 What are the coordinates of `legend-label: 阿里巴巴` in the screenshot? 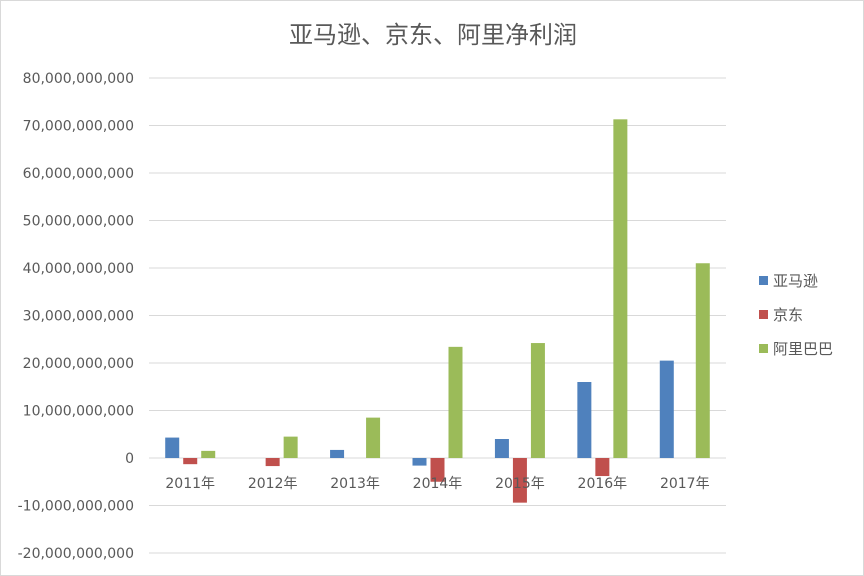 It's located at (803, 349).